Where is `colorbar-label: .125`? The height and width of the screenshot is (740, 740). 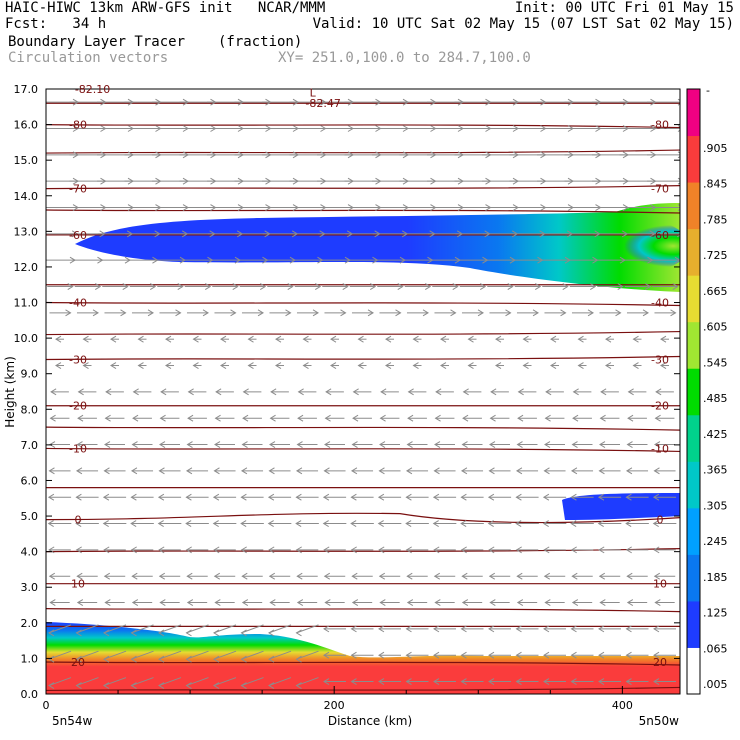
colorbar-label: .125 is located at coordinates (715, 613).